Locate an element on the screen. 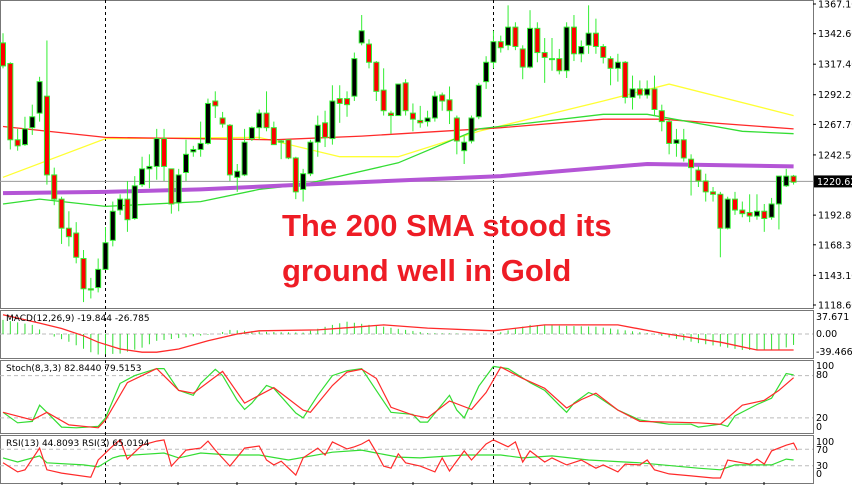 The width and height of the screenshot is (852, 485). rsi-axis-100: 100 is located at coordinates (825, 442).